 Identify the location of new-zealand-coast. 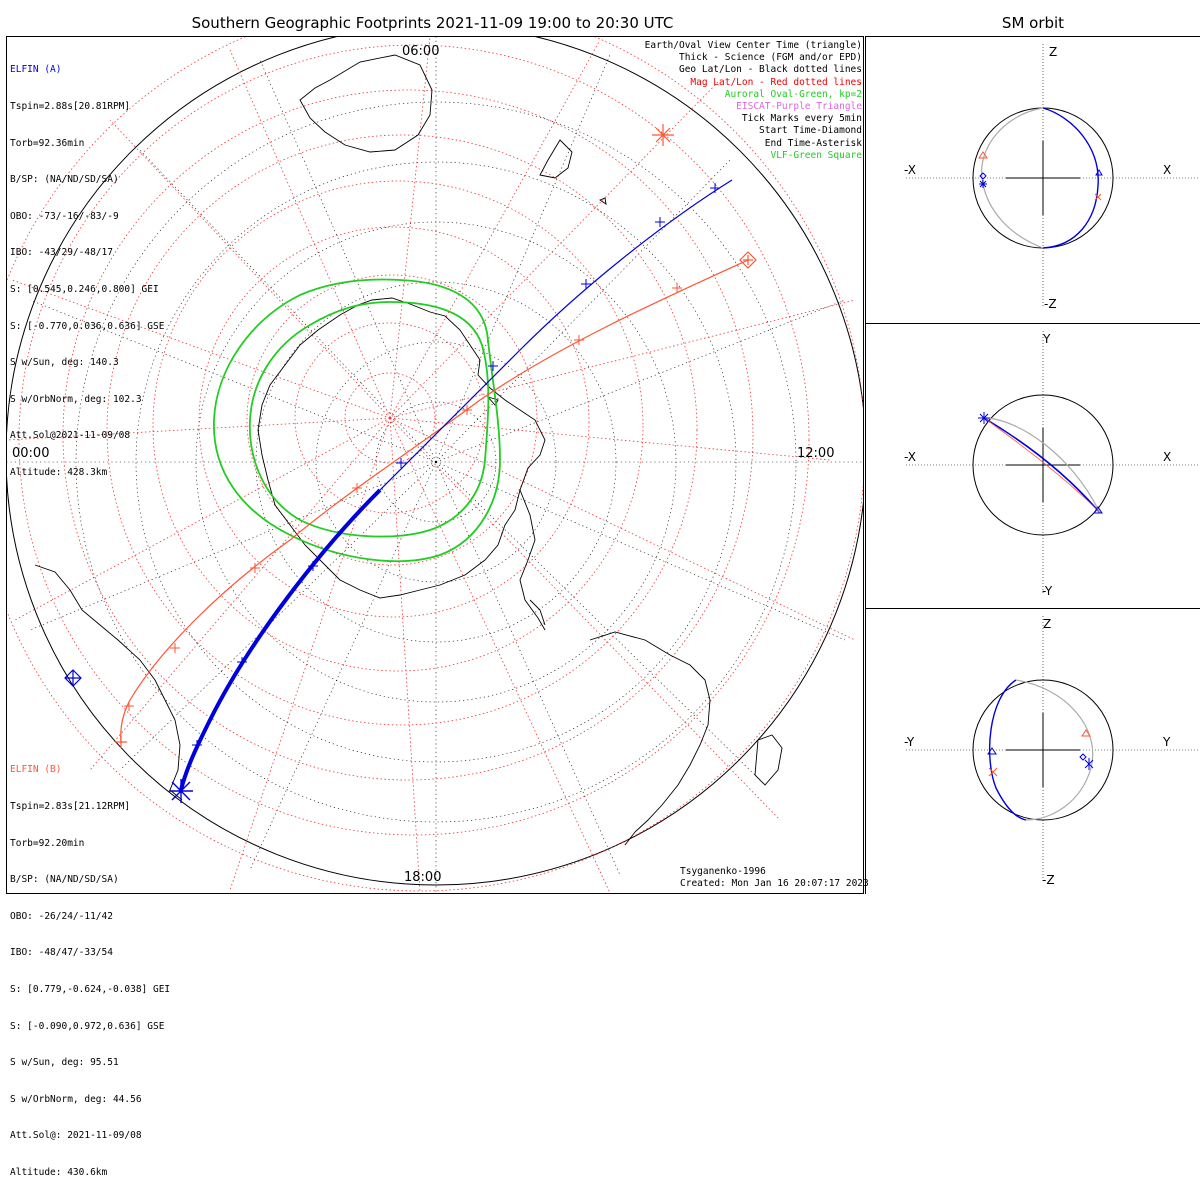
(556, 159).